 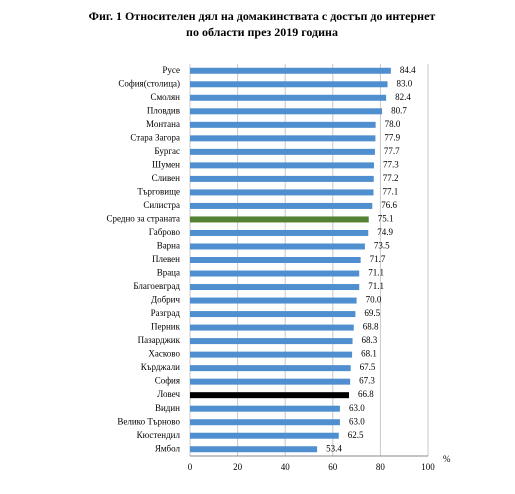 I want to click on y-tick-label: Разград, so click(x=166, y=313).